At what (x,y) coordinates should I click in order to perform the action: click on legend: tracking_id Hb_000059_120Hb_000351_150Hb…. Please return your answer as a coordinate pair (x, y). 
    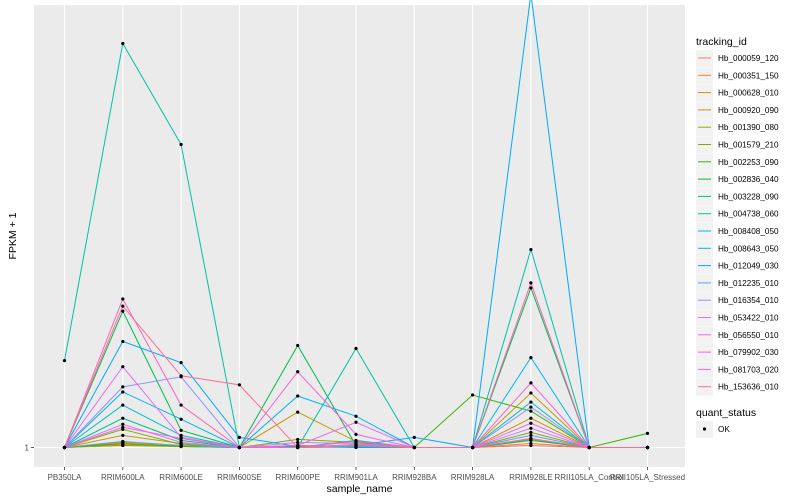
    Looking at the image, I should click on (737, 237).